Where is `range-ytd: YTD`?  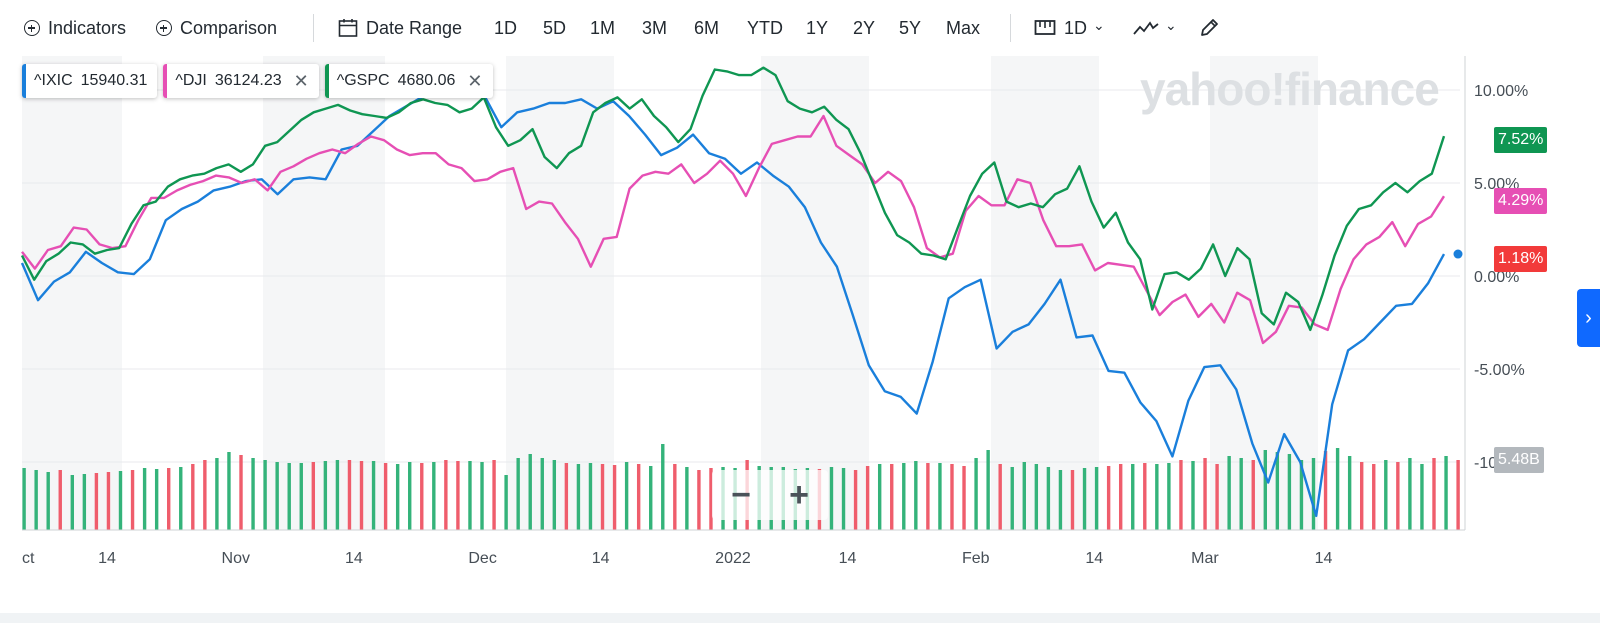 range-ytd: YTD is located at coordinates (765, 27).